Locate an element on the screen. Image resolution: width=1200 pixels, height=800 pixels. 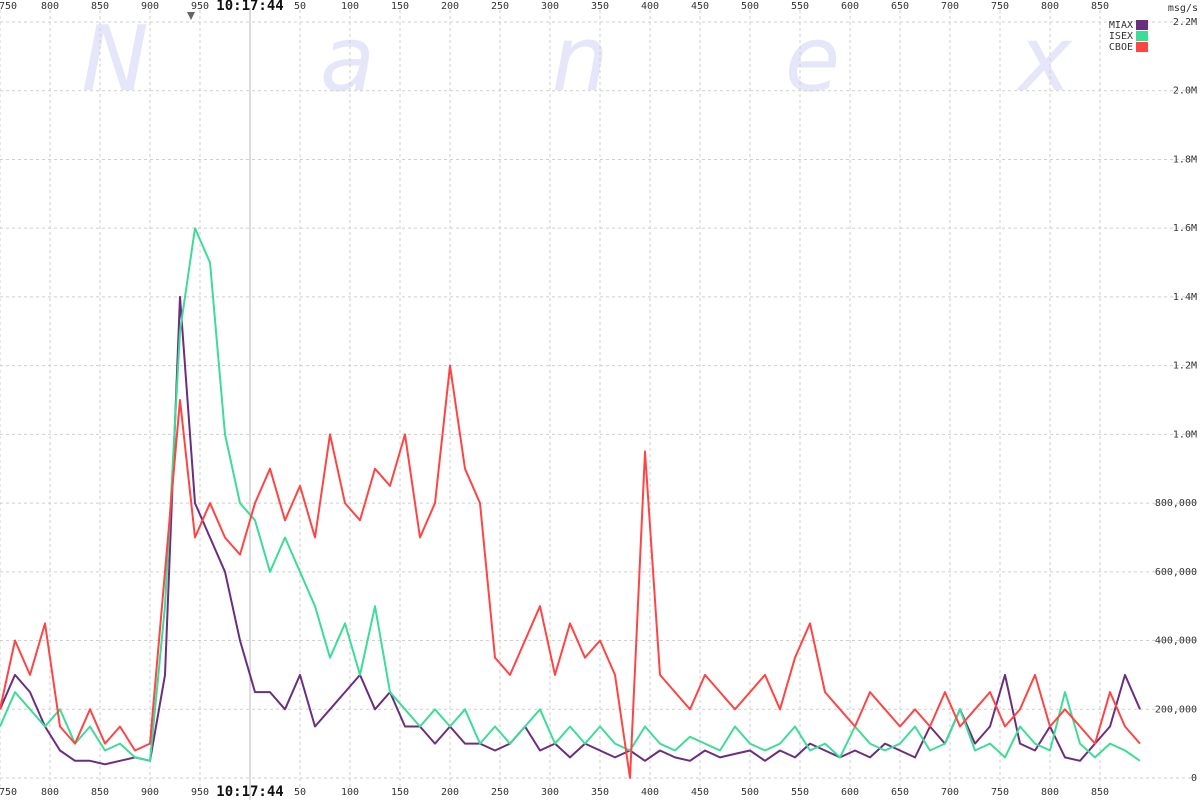
x-tick-label-top: 150 is located at coordinates (400, 6).